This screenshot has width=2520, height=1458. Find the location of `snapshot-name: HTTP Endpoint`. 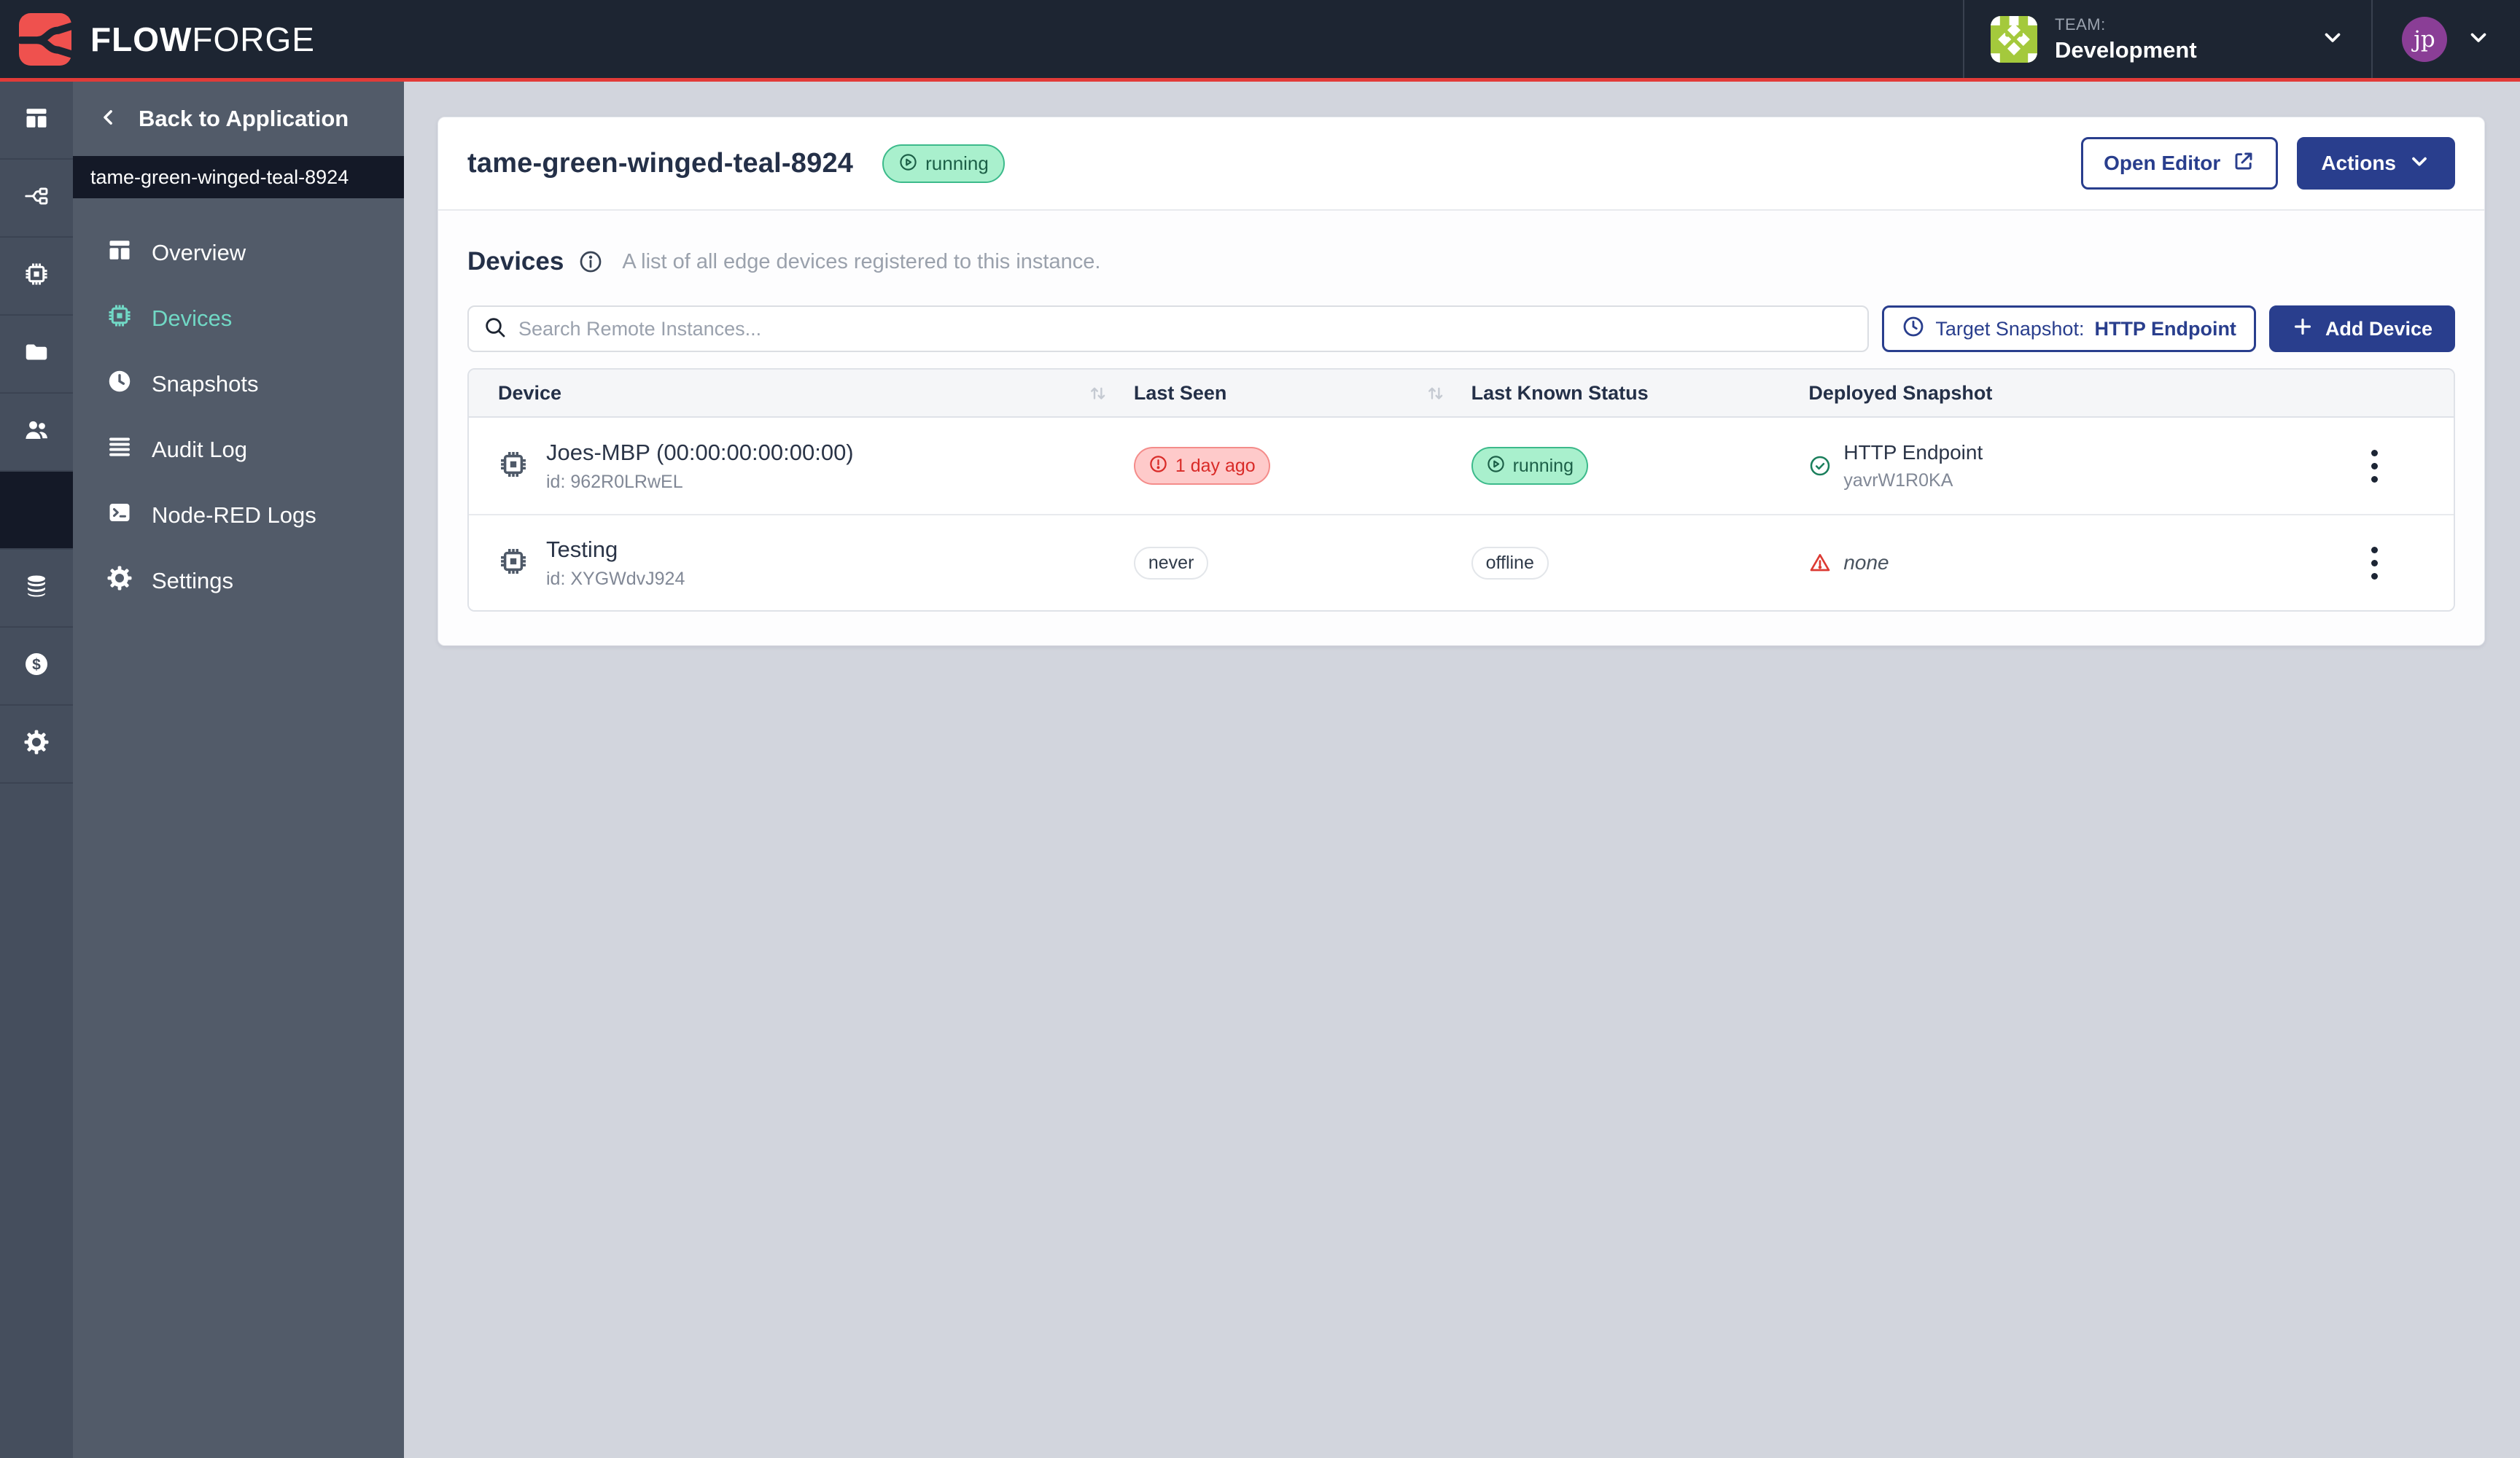

snapshot-name: HTTP Endpoint is located at coordinates (1913, 452).